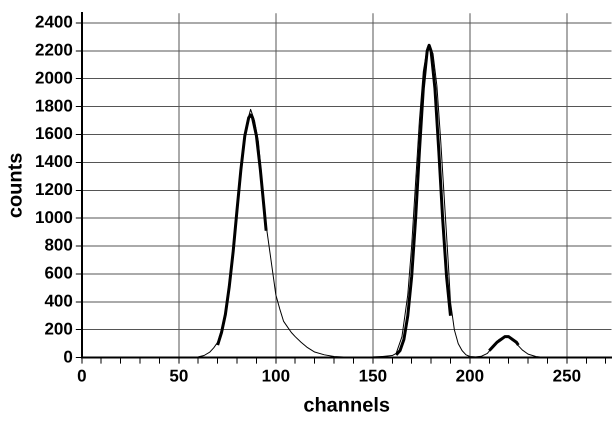 This screenshot has height=422, width=613. I want to click on x-tick-label: 0, so click(82, 376).